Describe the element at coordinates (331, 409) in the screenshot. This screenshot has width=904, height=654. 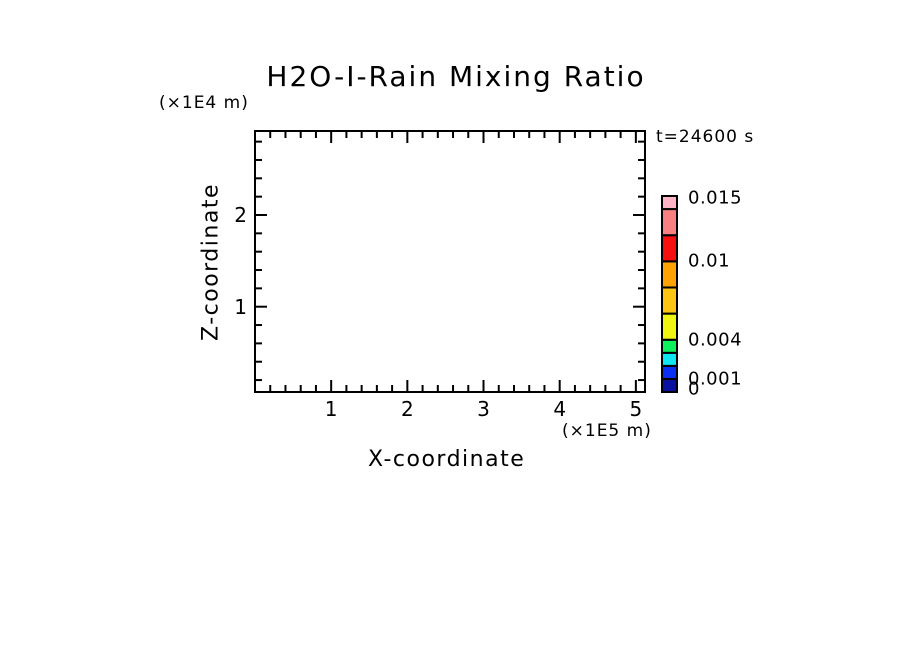
I see `x-tick-label: 1` at that location.